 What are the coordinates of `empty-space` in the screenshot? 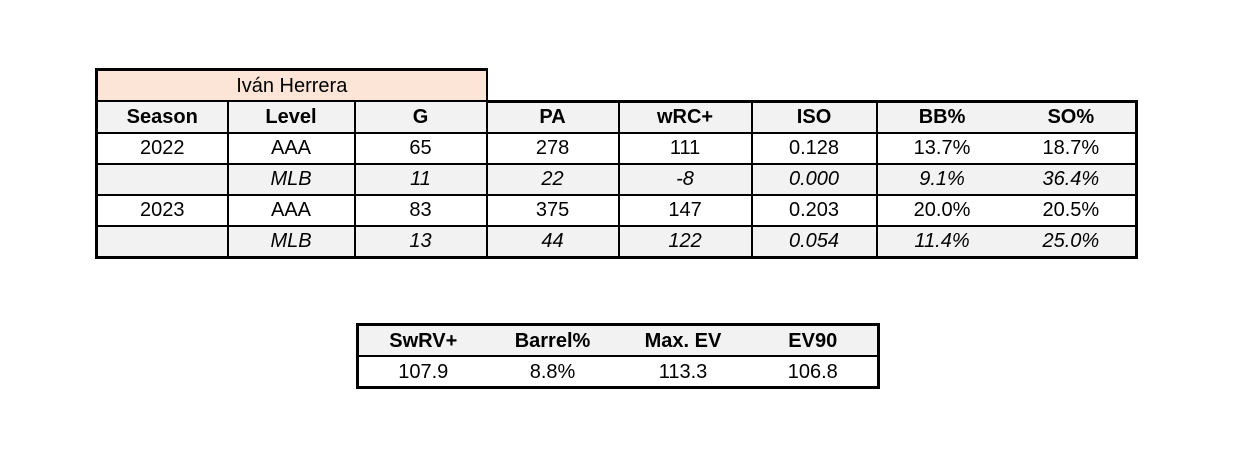 It's located at (812, 86).